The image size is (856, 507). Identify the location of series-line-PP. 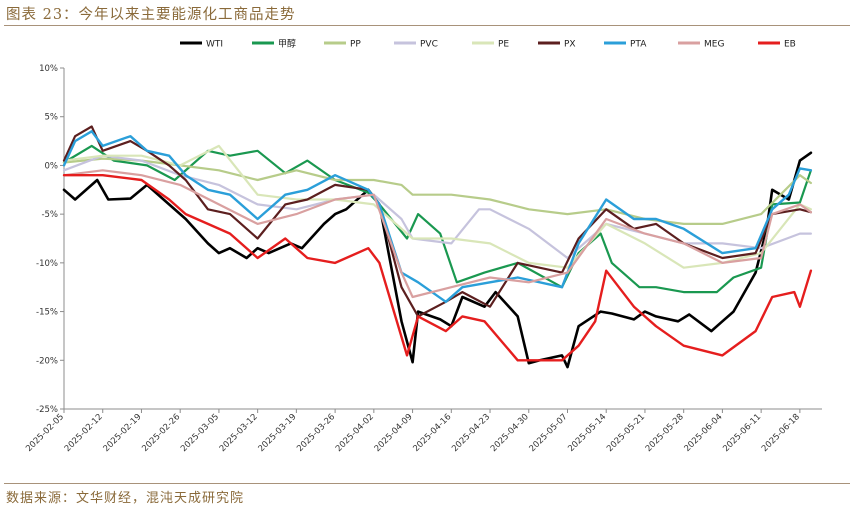
(437, 191).